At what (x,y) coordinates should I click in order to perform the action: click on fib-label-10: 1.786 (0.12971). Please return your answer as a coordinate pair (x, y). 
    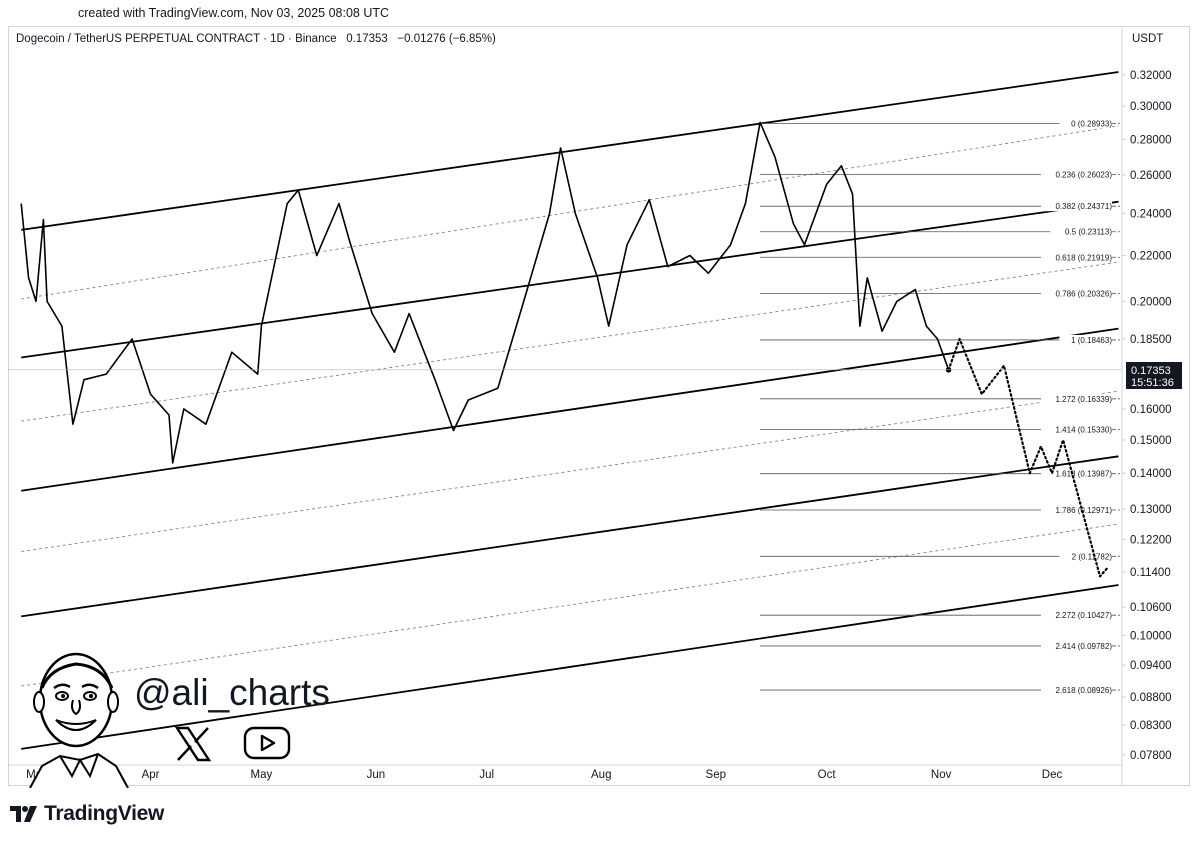
    Looking at the image, I should click on (1084, 510).